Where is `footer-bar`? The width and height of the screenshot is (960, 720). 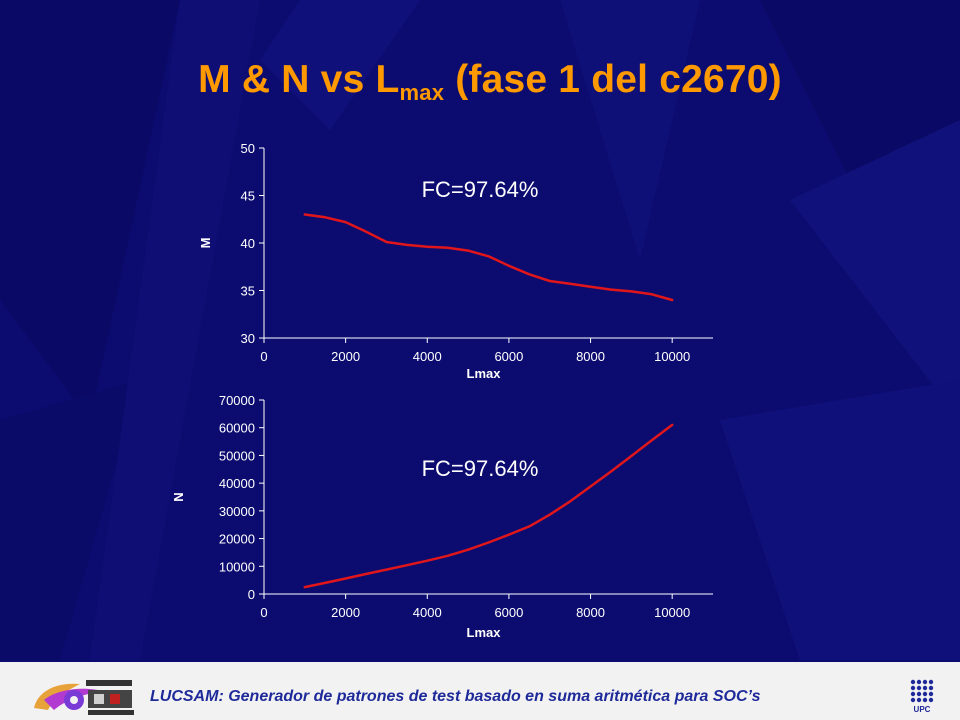 footer-bar is located at coordinates (480, 691).